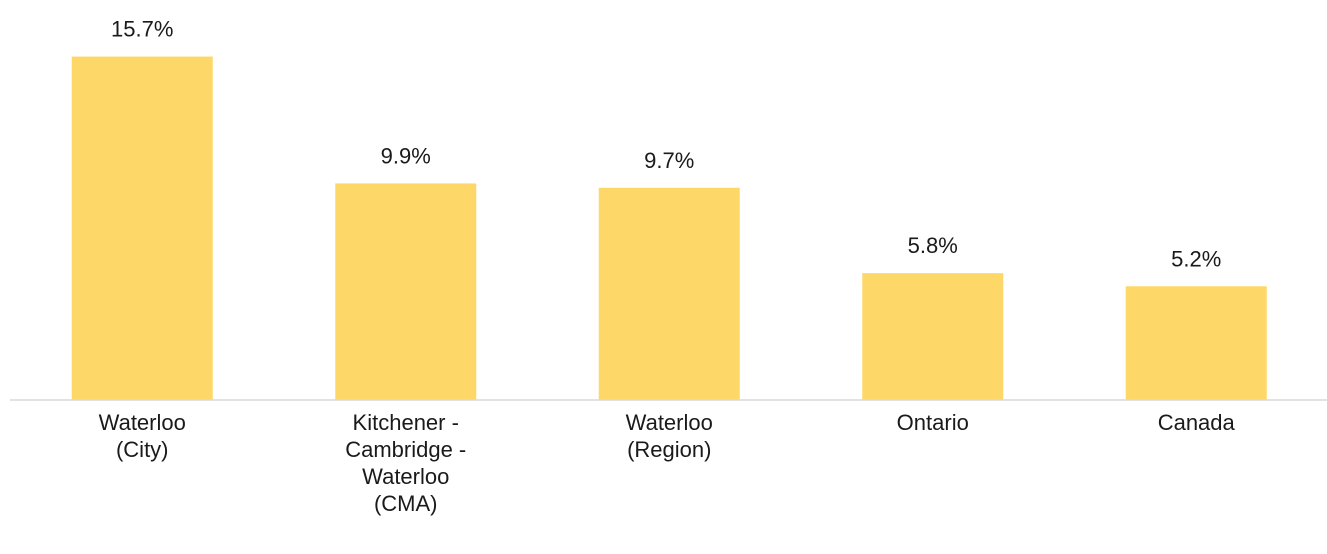 Image resolution: width=1327 pixels, height=554 pixels. Describe the element at coordinates (669, 160) in the screenshot. I see `data-label: 9.7%` at that location.